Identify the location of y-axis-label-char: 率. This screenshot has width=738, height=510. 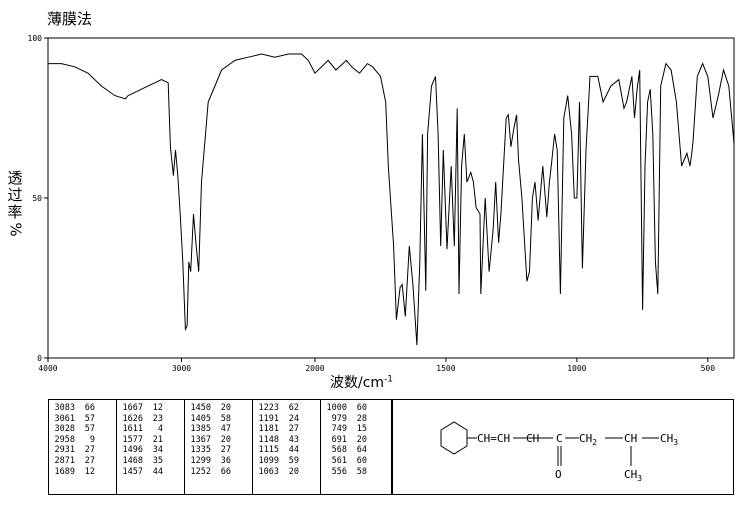
(15, 212).